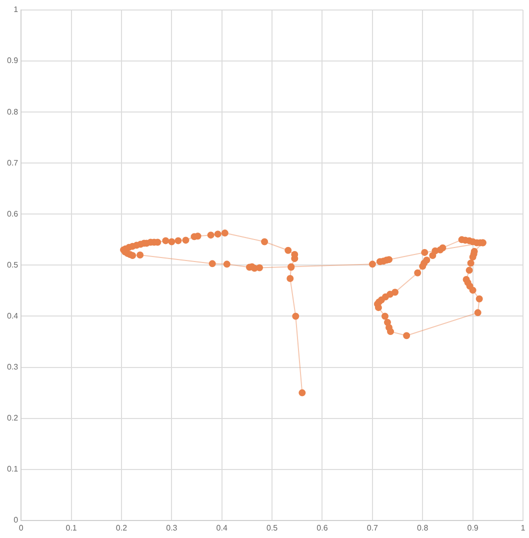 The height and width of the screenshot is (538, 529). What do you see at coordinates (12, 418) in the screenshot?
I see `y-tick-label: 0.2` at bounding box center [12, 418].